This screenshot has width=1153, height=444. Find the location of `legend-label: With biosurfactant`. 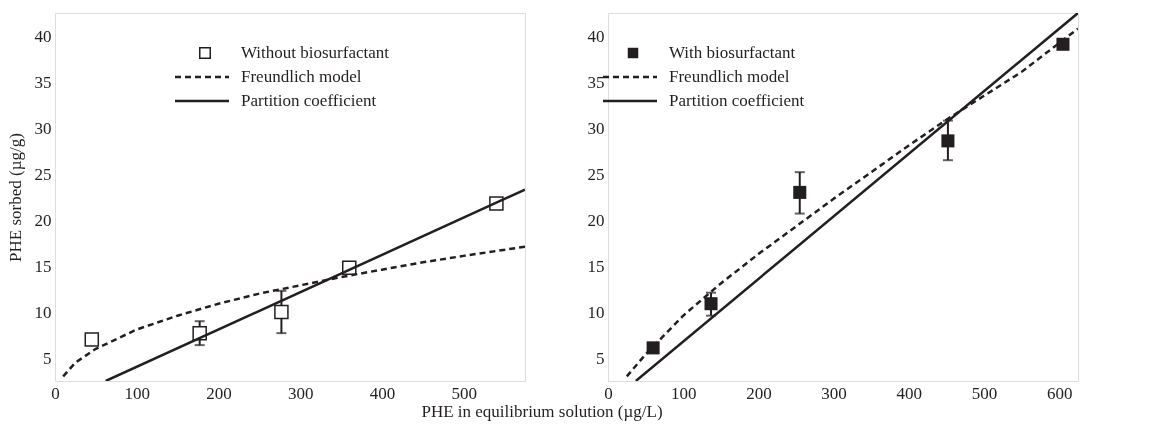

legend-label: With biosurfactant is located at coordinates (732, 52).